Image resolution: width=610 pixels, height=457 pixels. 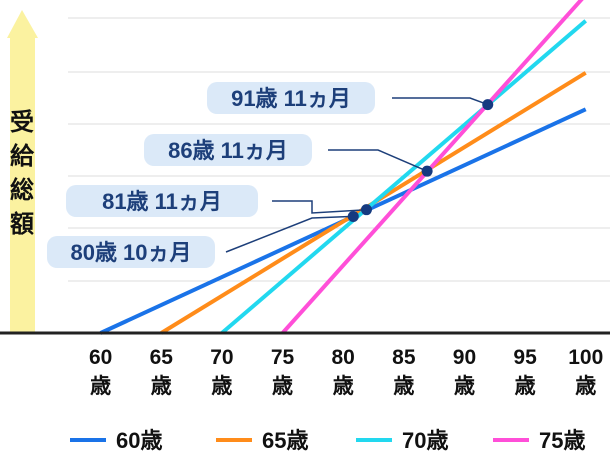 I want to click on legend: 60歳 65歳 70歳 75歳, so click(x=327, y=440).